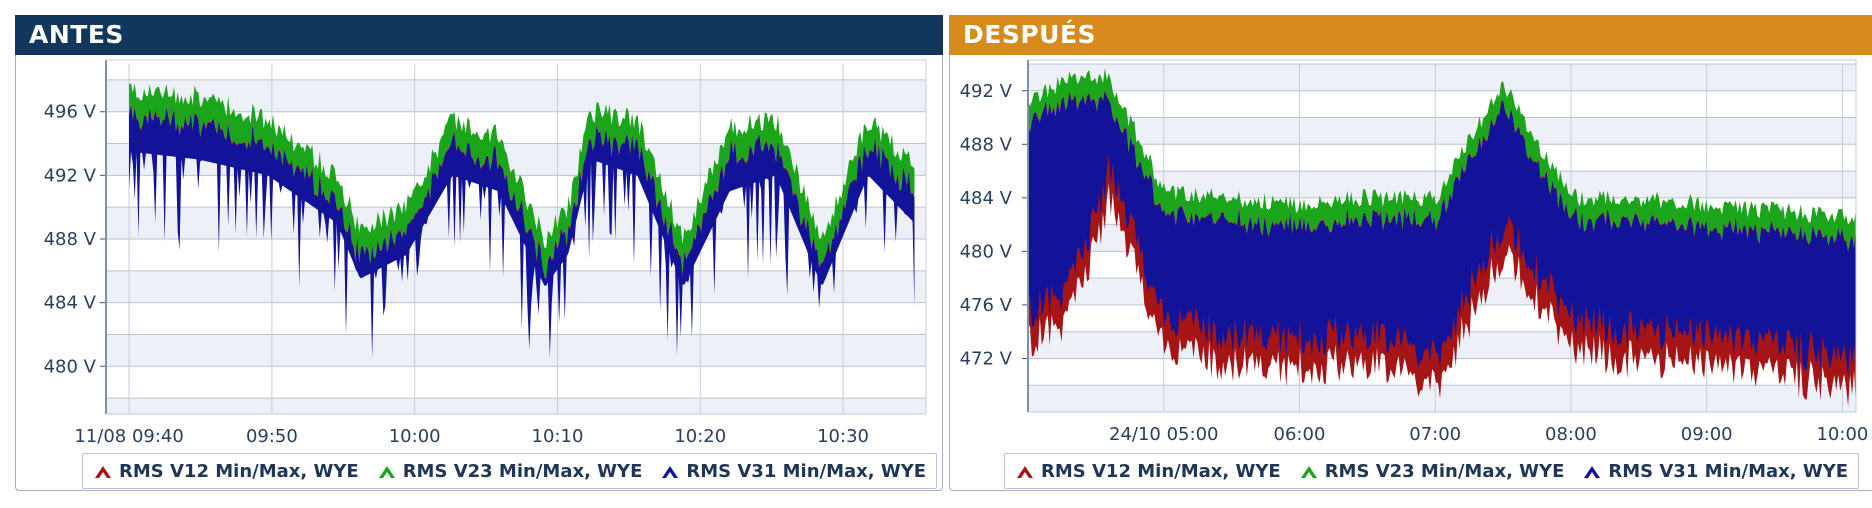  I want to click on x-tick-label: 24/10 05:00, so click(1163, 434).